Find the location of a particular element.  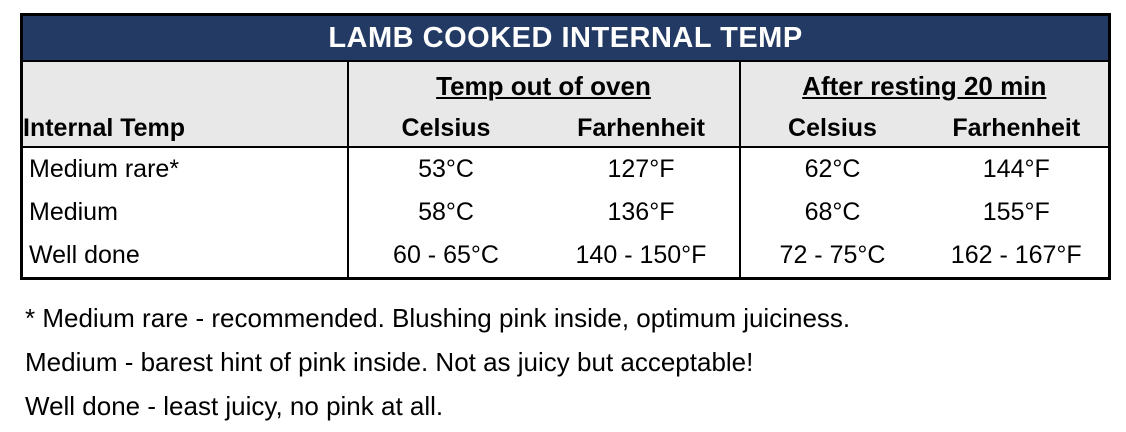

table-title: LAMB COOKED INTERNAL TEMP is located at coordinates (565, 38).